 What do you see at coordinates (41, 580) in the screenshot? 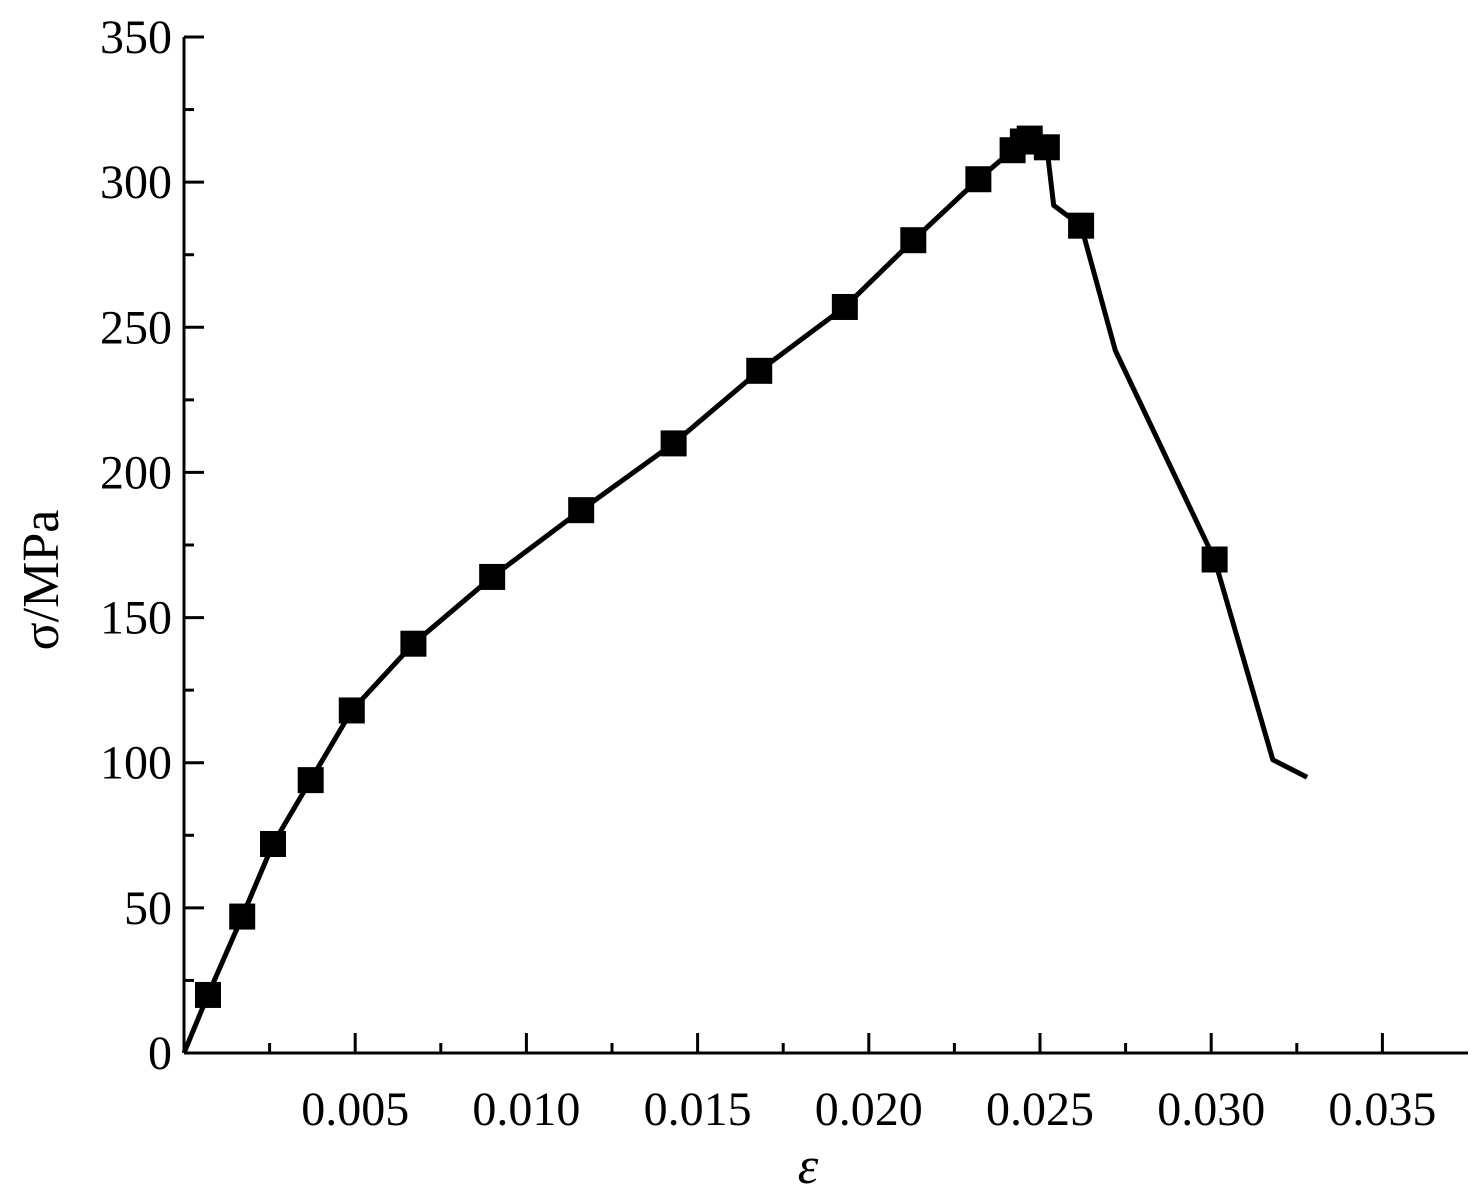
I see `y-axis-label: σ/MPa` at bounding box center [41, 580].